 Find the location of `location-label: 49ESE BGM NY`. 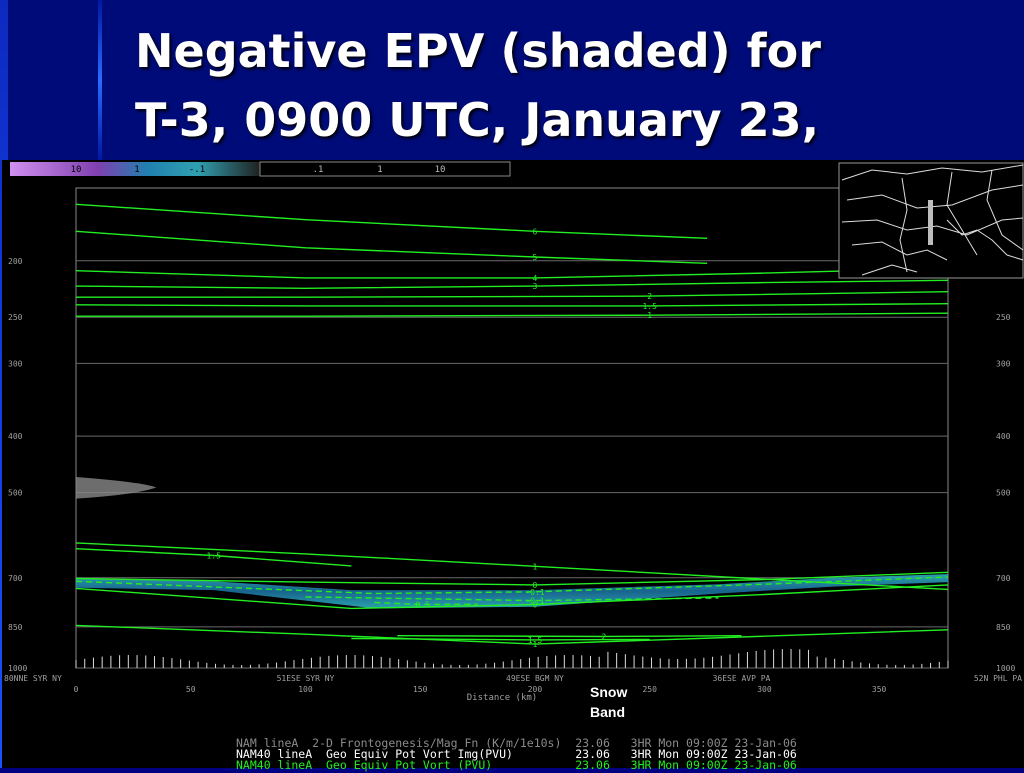

location-label: 49ESE BGM NY is located at coordinates (535, 678).